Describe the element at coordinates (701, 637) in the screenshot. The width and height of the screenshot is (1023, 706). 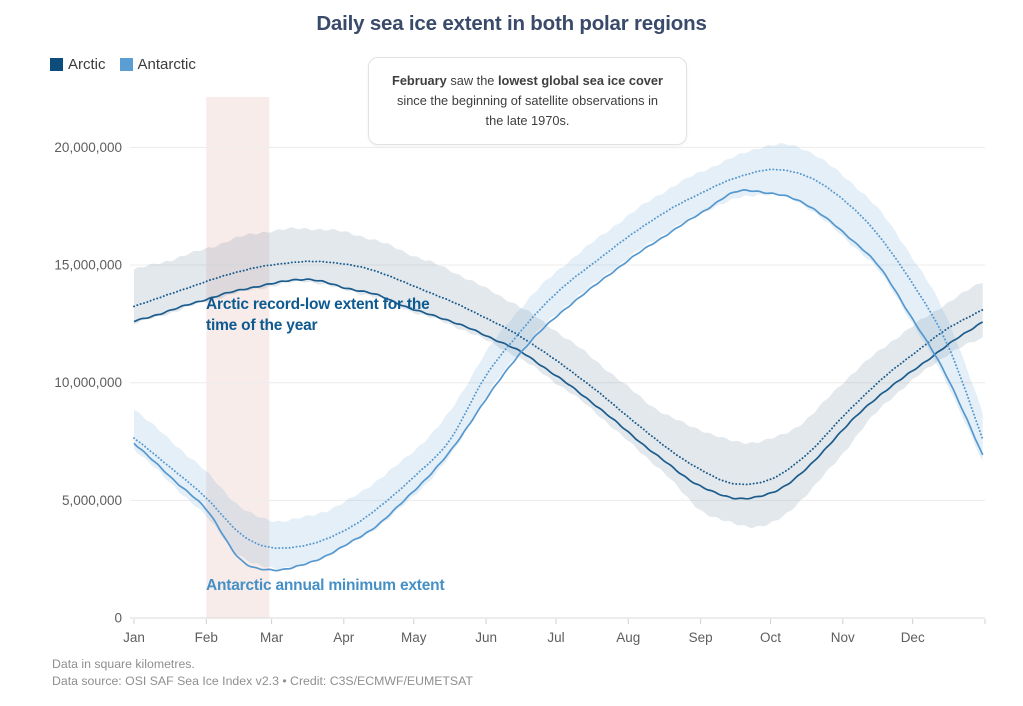
I see `x-axis-label: Sep` at that location.